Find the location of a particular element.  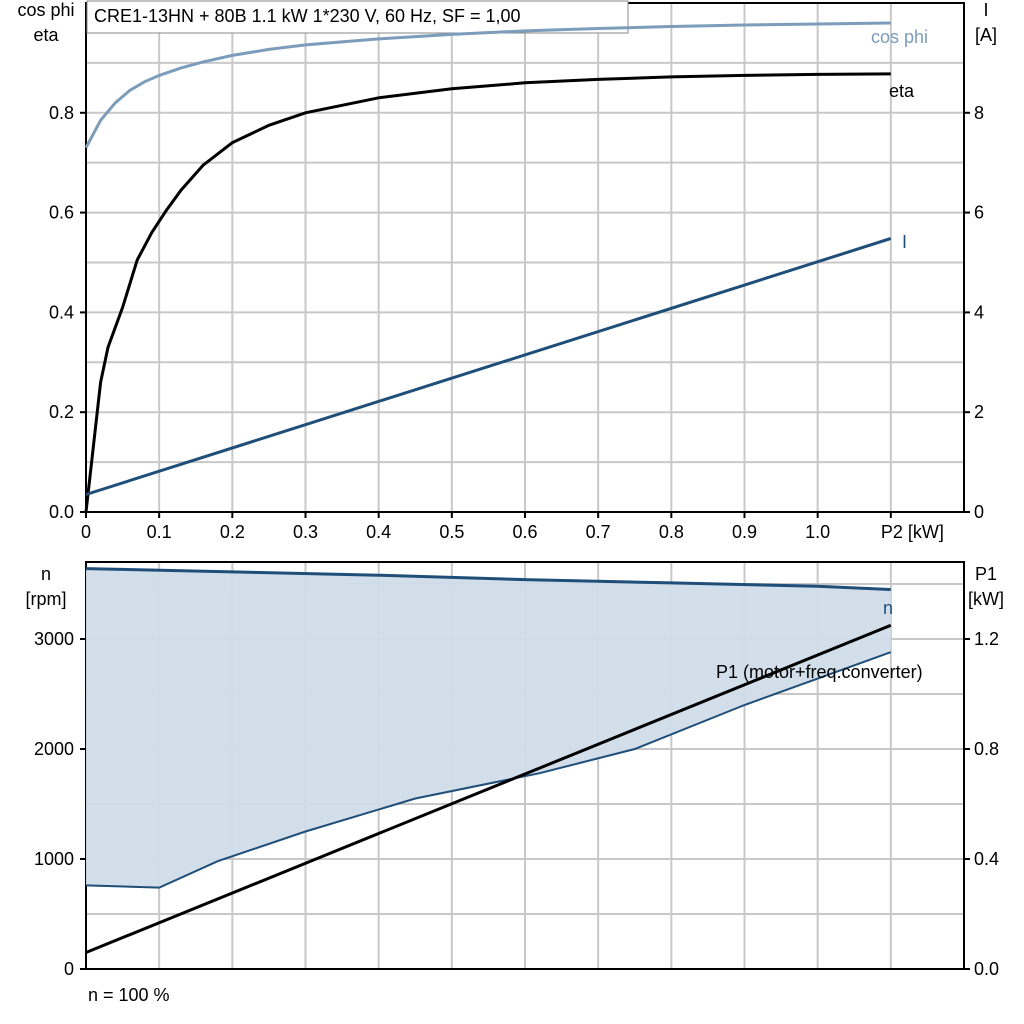

y-left-tick-label: 2000 is located at coordinates (54, 749).